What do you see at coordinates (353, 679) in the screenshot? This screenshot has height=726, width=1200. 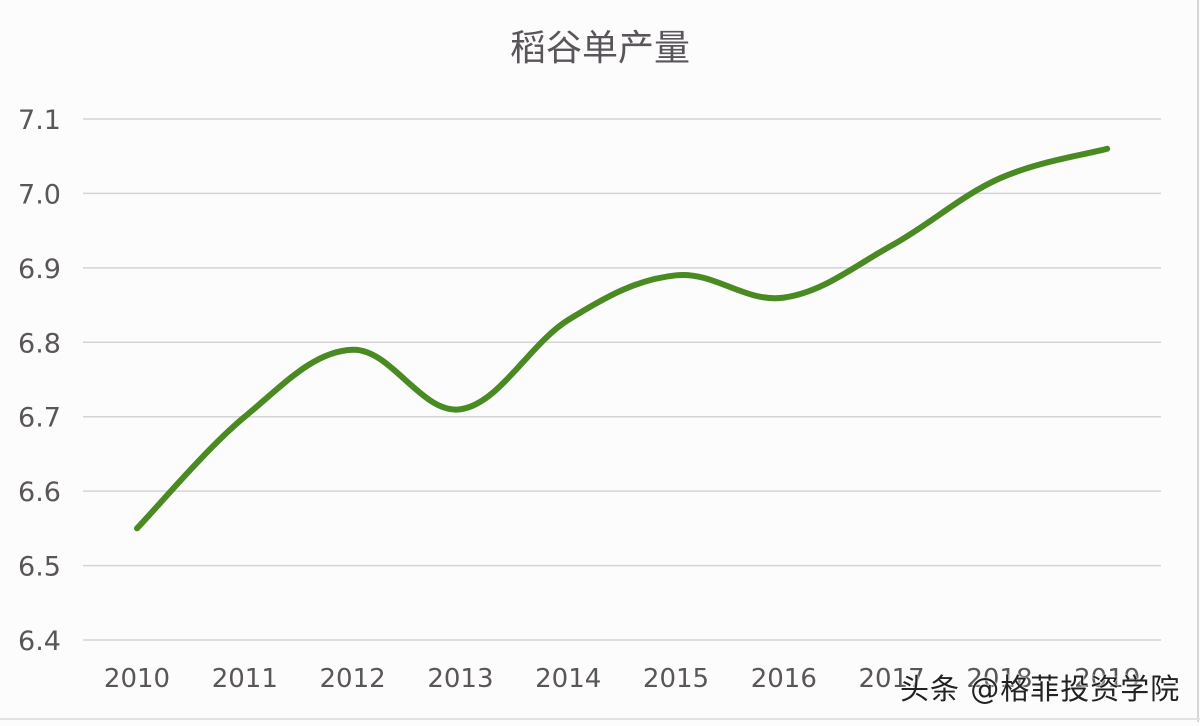 I see `x-tick-label: 2012` at bounding box center [353, 679].